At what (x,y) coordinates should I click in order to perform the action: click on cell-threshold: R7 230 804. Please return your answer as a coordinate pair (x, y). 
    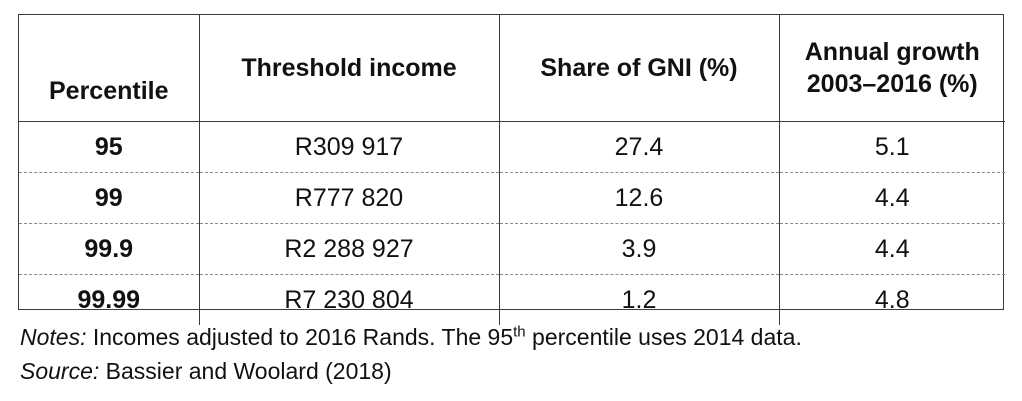
    Looking at the image, I should click on (348, 299).